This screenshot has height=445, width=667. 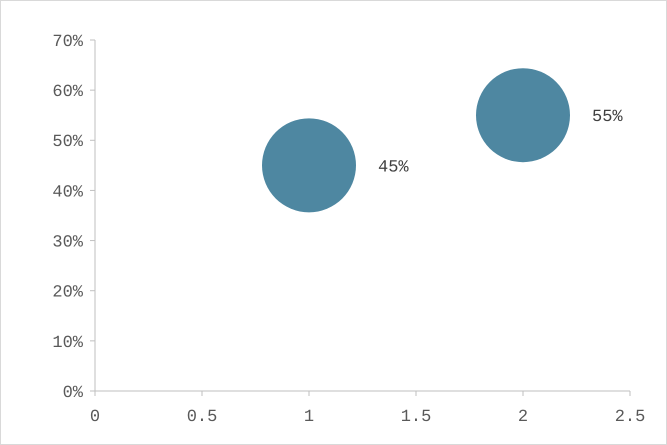 I want to click on y-tick-label: 30%, so click(x=68, y=243).